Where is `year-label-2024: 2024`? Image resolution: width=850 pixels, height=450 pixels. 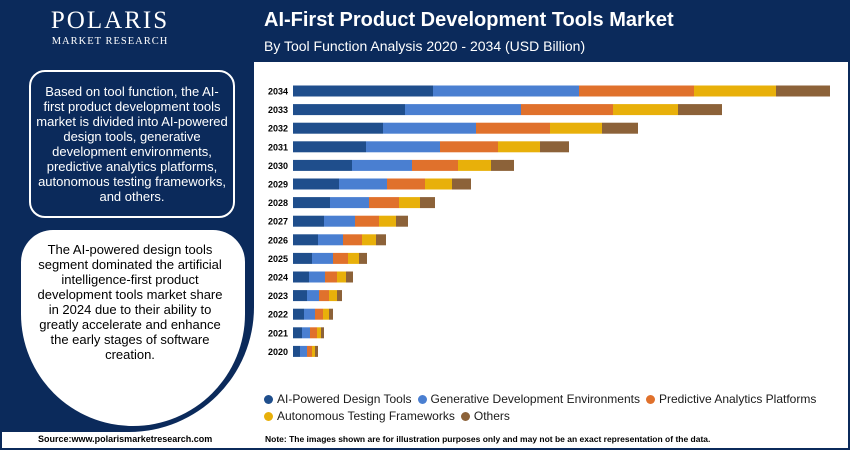
year-label-2024: 2024 is located at coordinates (278, 278).